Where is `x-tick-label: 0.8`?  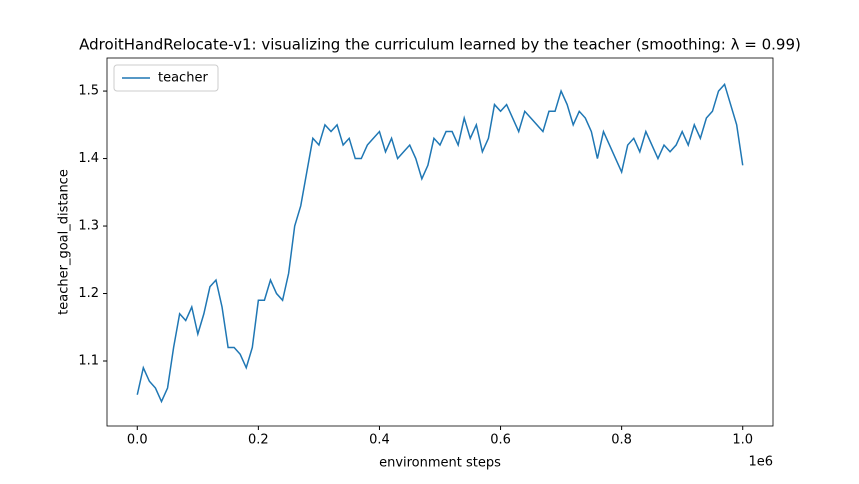
x-tick-label: 0.8 is located at coordinates (621, 440).